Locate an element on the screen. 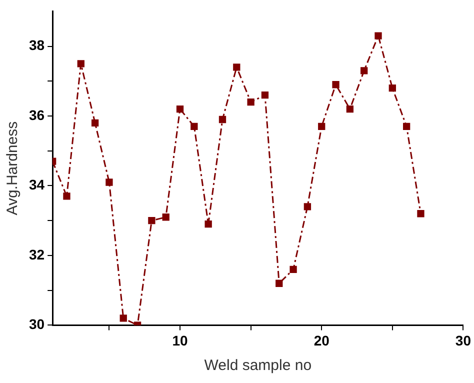  x-axis-title: Weld sample no is located at coordinates (258, 365).